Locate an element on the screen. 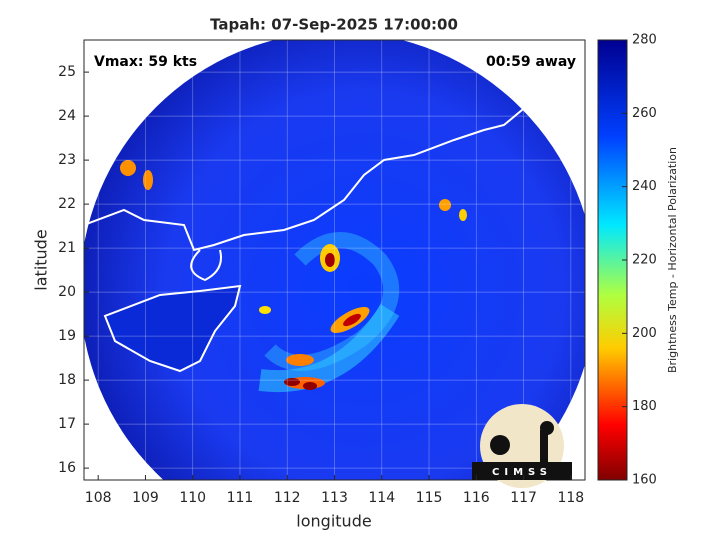 This screenshot has height=540, width=720. logo: CIMSS is located at coordinates (522, 446).